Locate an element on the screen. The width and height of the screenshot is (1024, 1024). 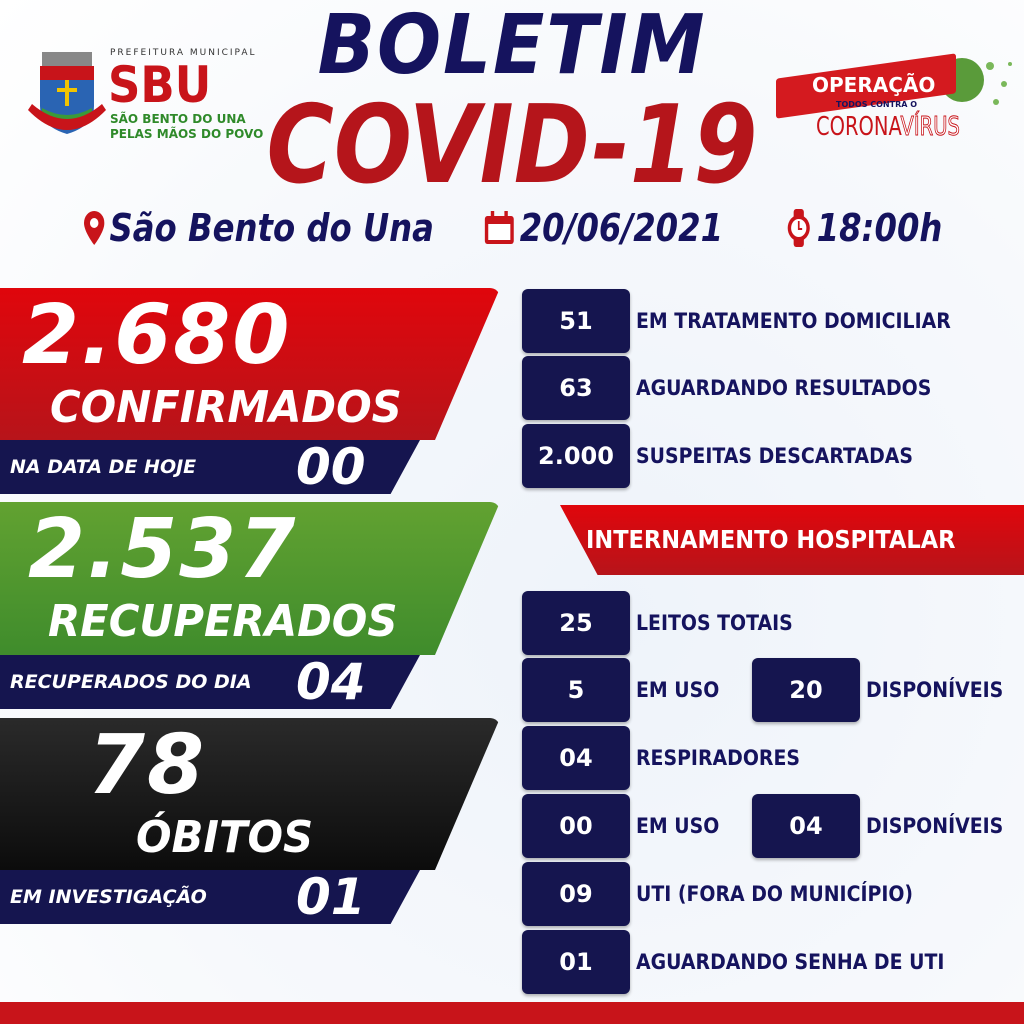
uti-waiting-value: 01 is located at coordinates (576, 962).